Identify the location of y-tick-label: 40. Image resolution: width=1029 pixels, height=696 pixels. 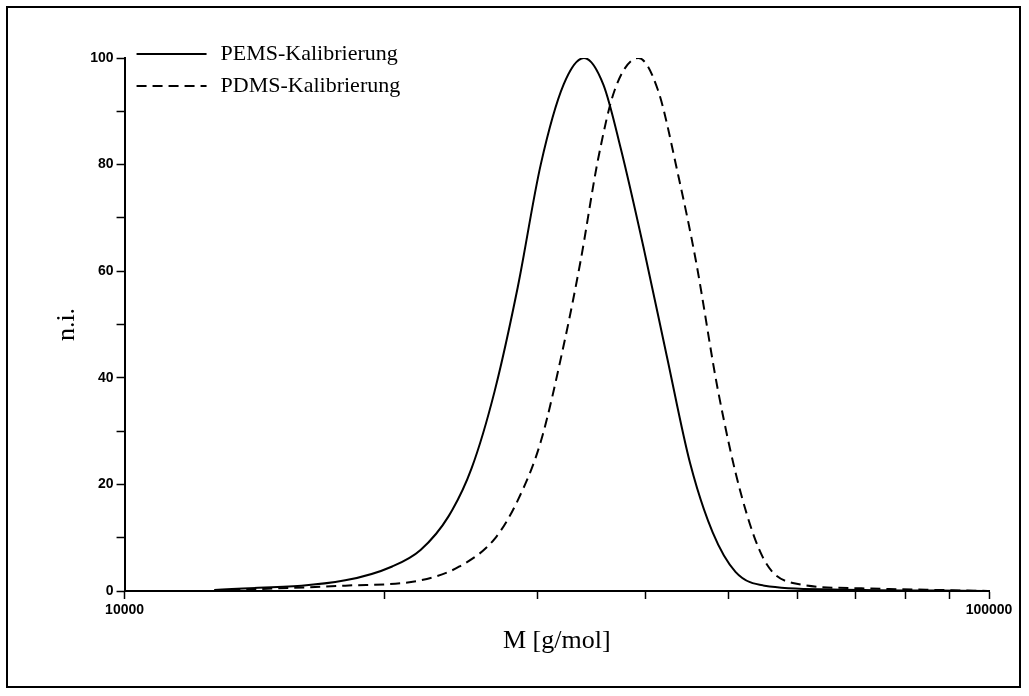
(105, 376).